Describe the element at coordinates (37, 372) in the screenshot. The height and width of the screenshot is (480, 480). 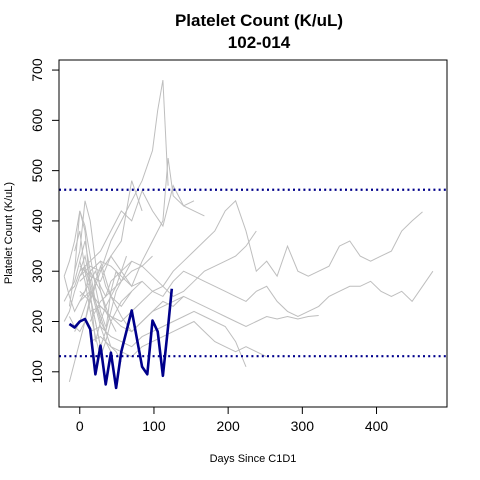
I see `y-tick-label: 100` at that location.